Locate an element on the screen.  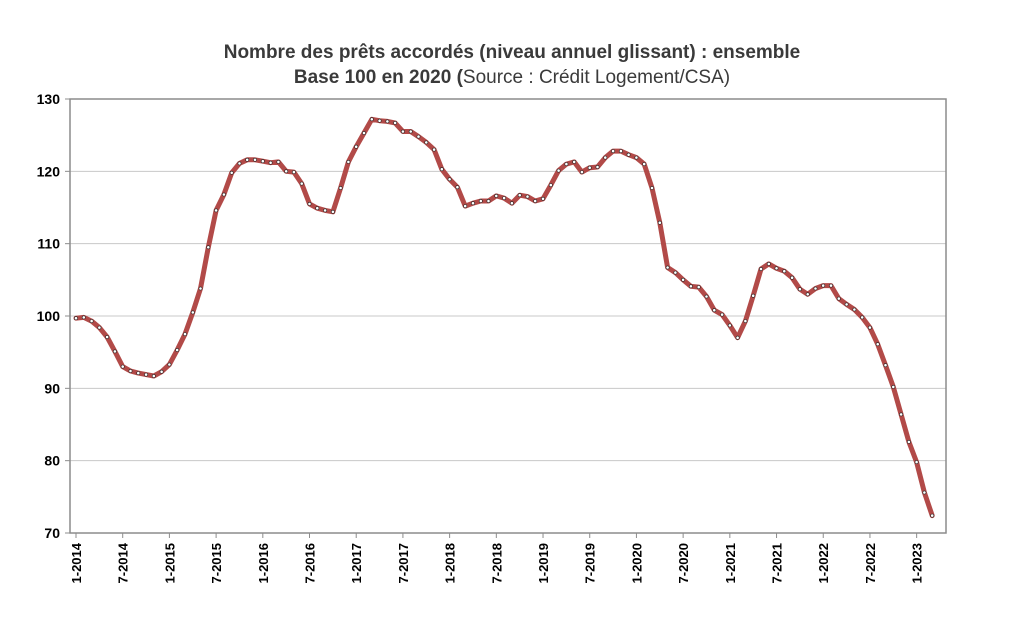
x-tick-label: 1-2022 is located at coordinates (823, 563).